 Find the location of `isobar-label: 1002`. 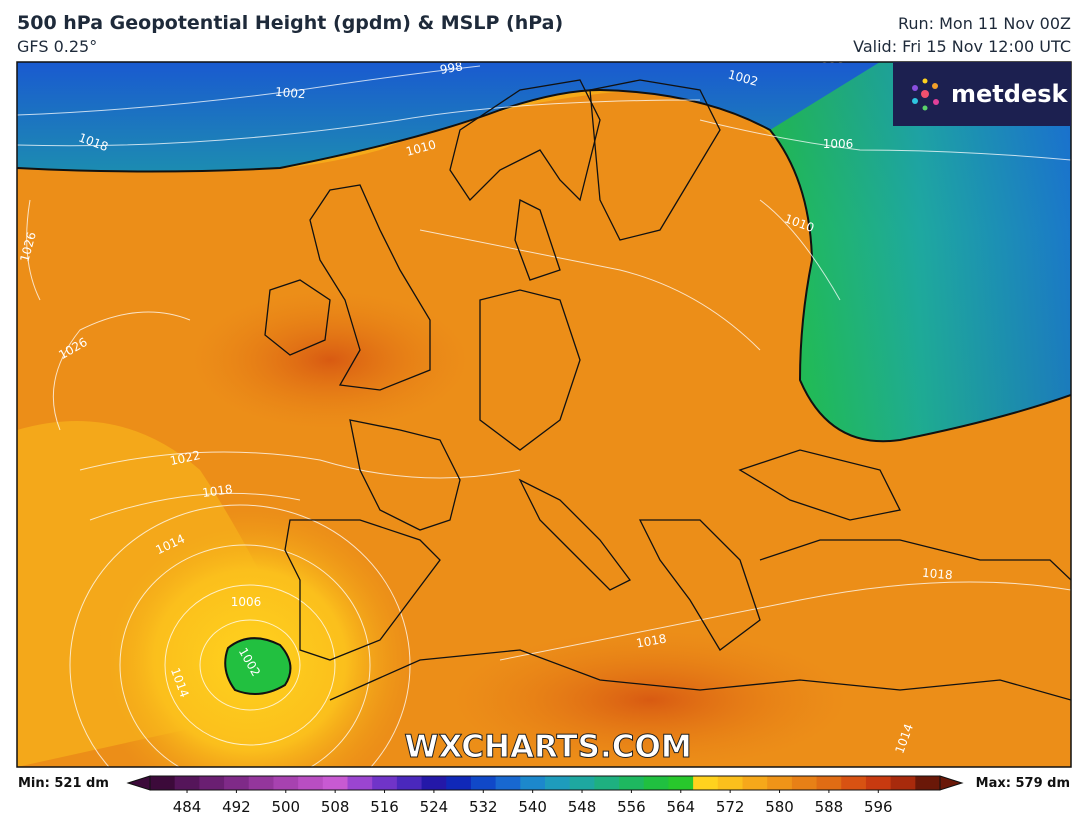

isobar-label: 1002 is located at coordinates (291, 93).